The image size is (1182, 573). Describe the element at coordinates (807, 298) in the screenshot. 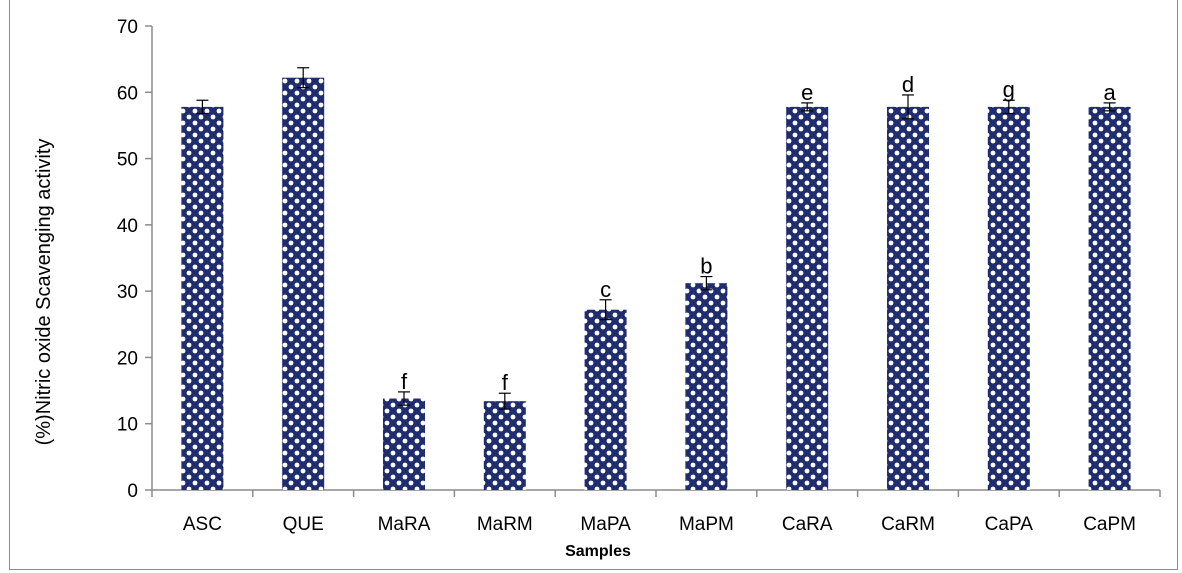

I see `bar-cara` at that location.